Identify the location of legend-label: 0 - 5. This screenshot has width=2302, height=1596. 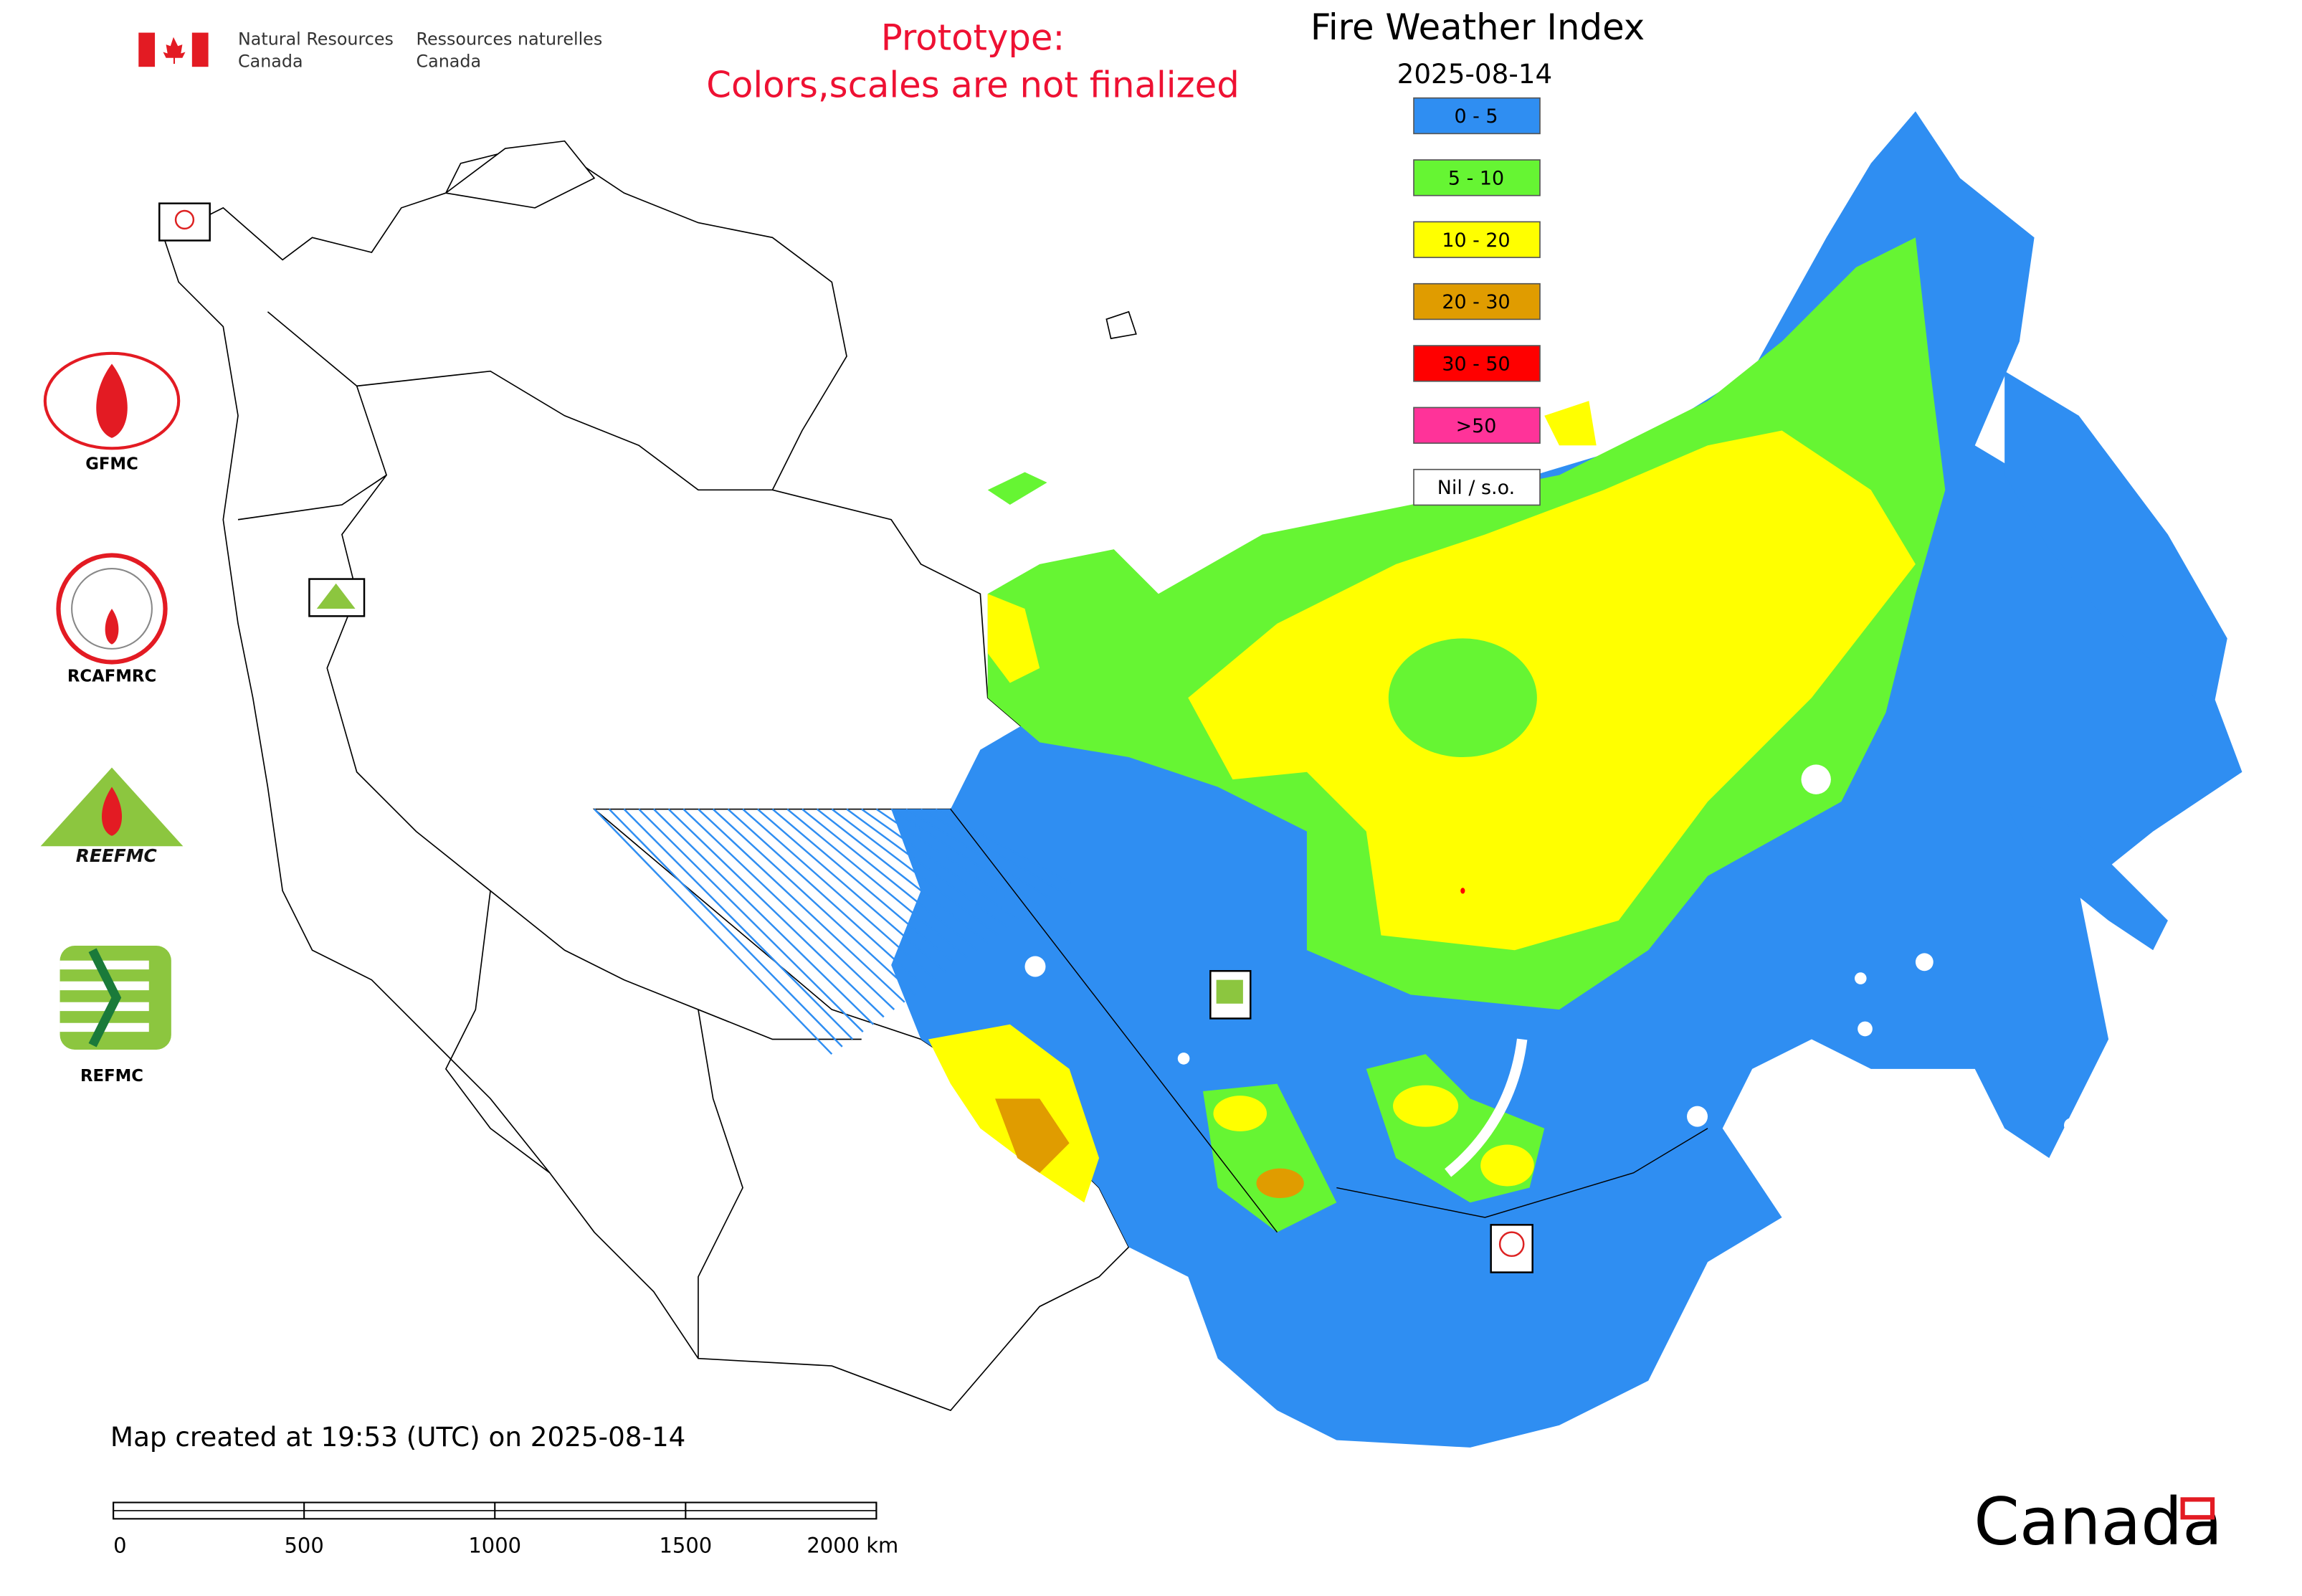
(1476, 116).